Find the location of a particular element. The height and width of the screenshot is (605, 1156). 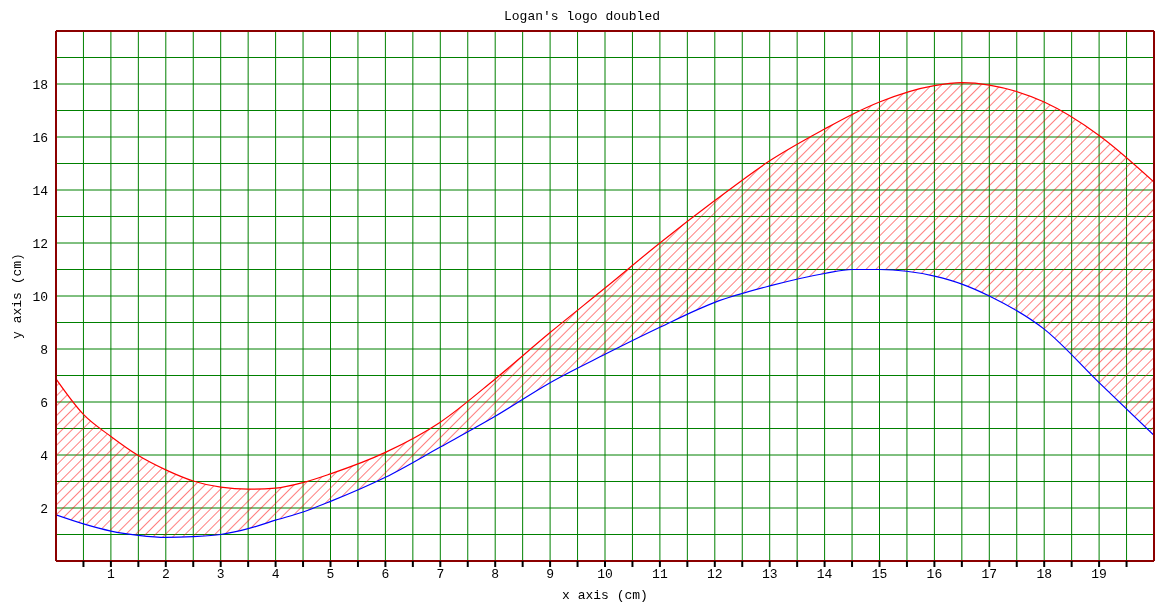

x-tick-label: 13 is located at coordinates (769, 575).